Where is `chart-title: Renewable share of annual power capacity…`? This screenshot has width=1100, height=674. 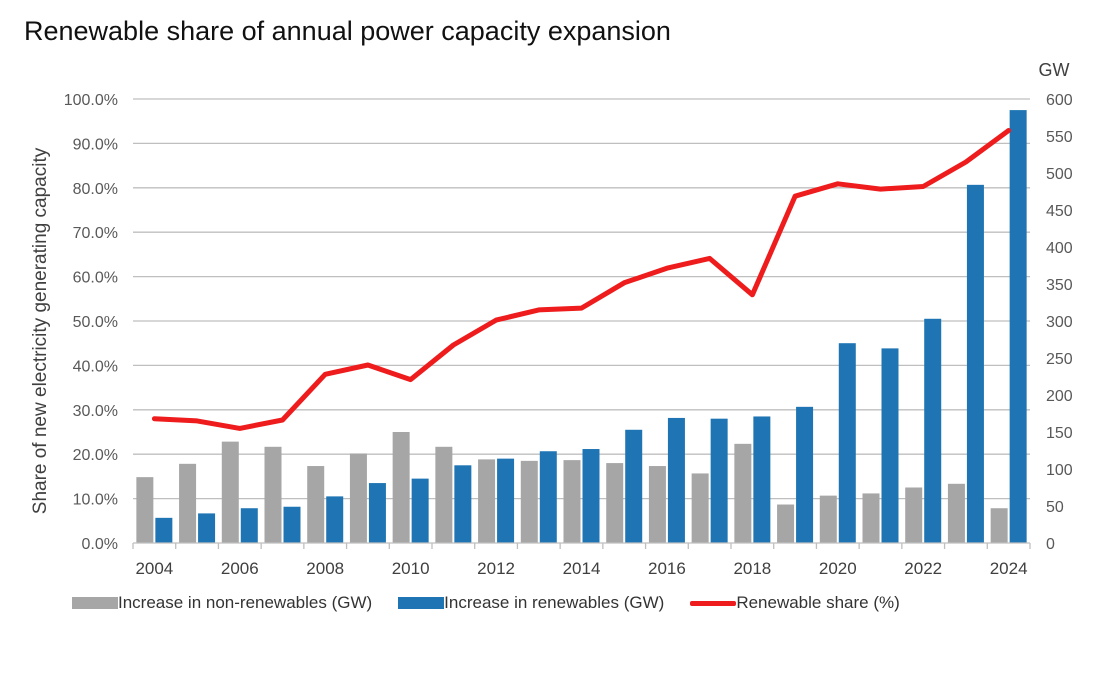 chart-title: Renewable share of annual power capacity… is located at coordinates (347, 31).